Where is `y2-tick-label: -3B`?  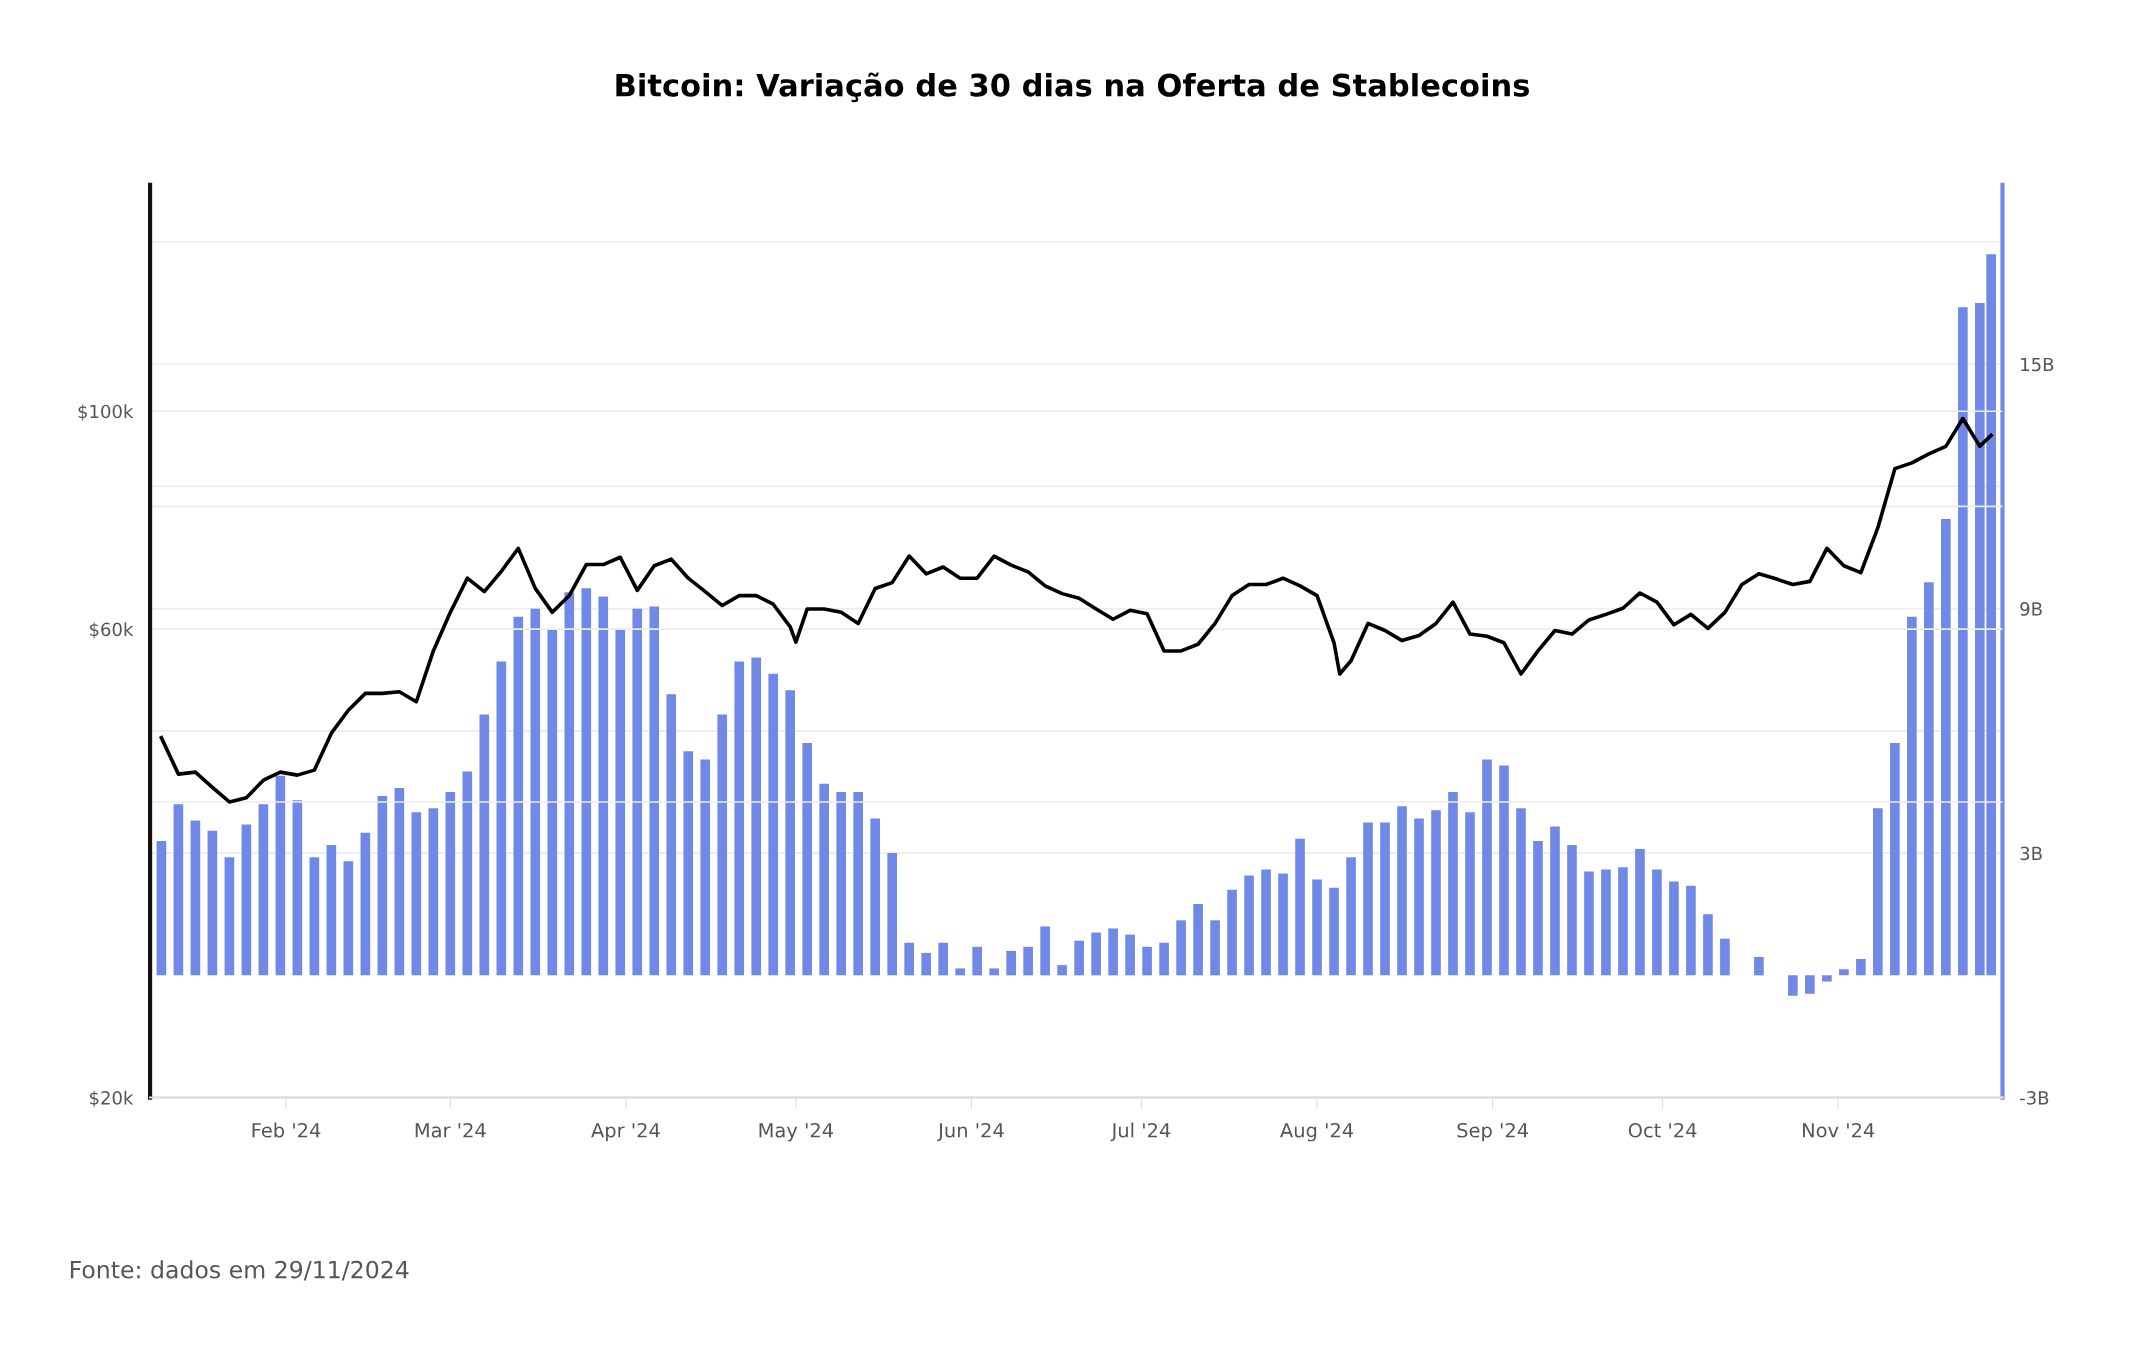
y2-tick-label: -3B is located at coordinates (2034, 1098).